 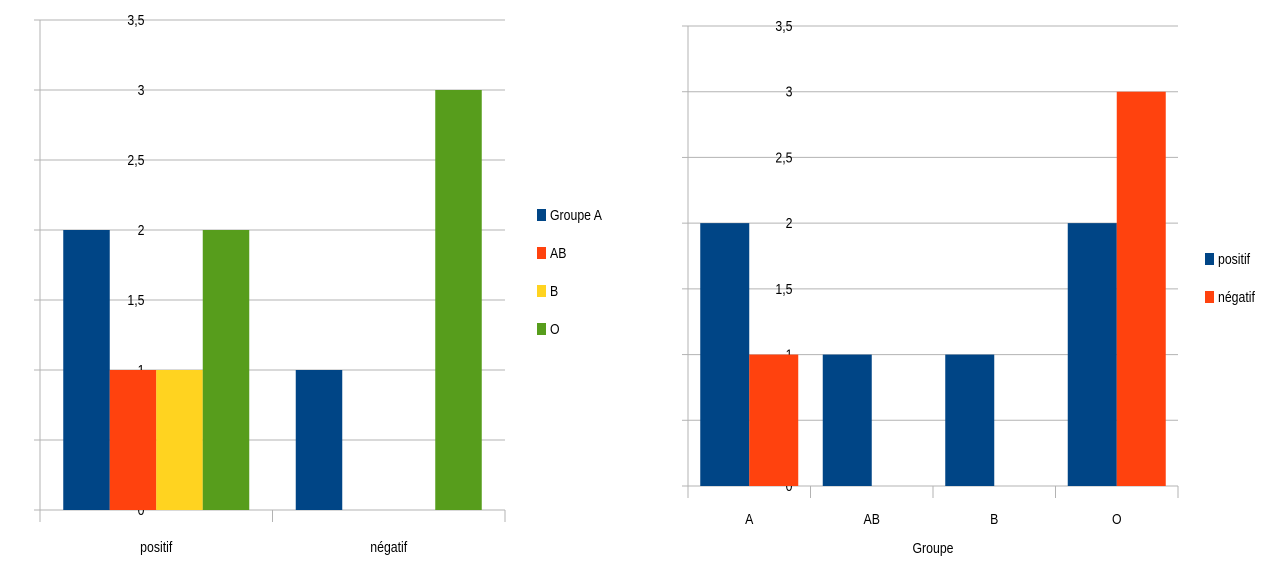 I want to click on x-tick-label: B, so click(x=994, y=519).